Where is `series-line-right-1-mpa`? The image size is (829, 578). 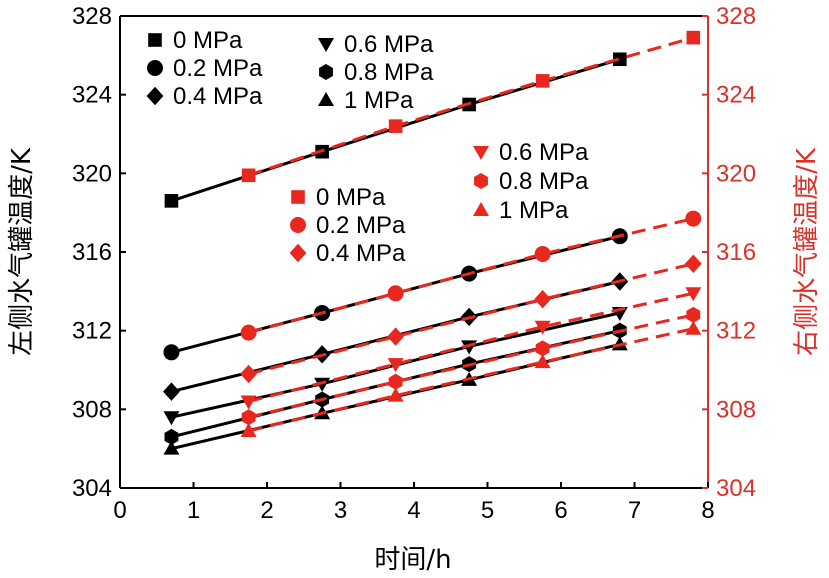 series-line-right-1-mpa is located at coordinates (471, 380).